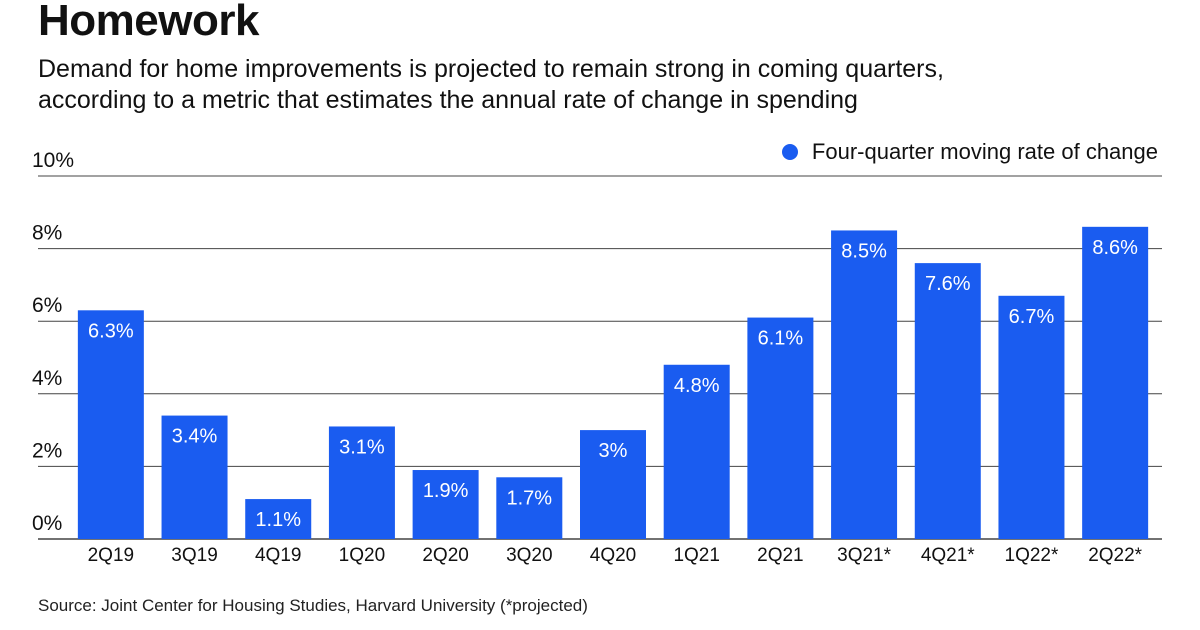  Describe the element at coordinates (445, 555) in the screenshot. I see `x-tick-label: 2Q20` at that location.